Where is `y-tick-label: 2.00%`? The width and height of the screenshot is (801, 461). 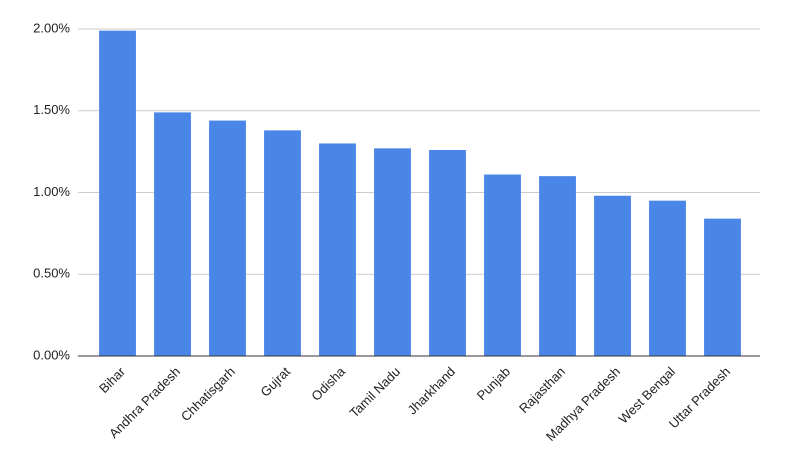 y-tick-label: 2.00% is located at coordinates (51, 27).